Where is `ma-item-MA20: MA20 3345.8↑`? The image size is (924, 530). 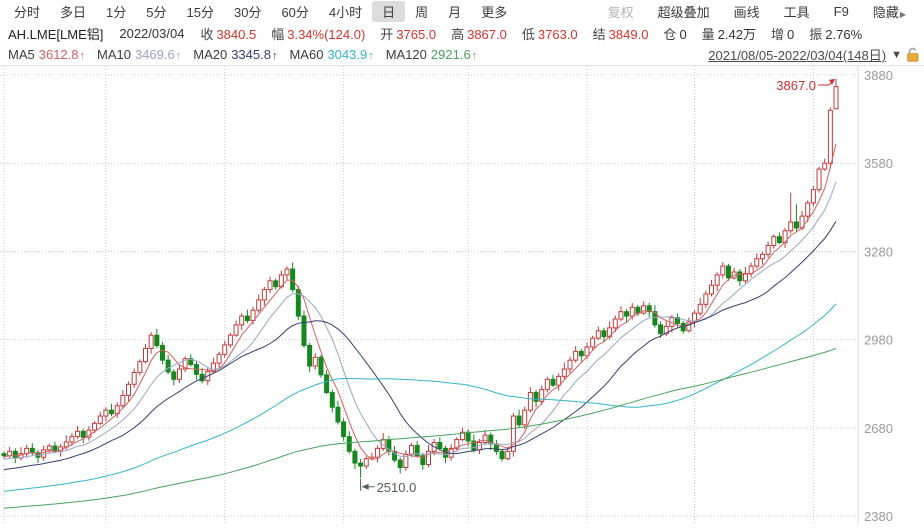
ma-item-MA20: MA20 3345.8↑ is located at coordinates (235, 54).